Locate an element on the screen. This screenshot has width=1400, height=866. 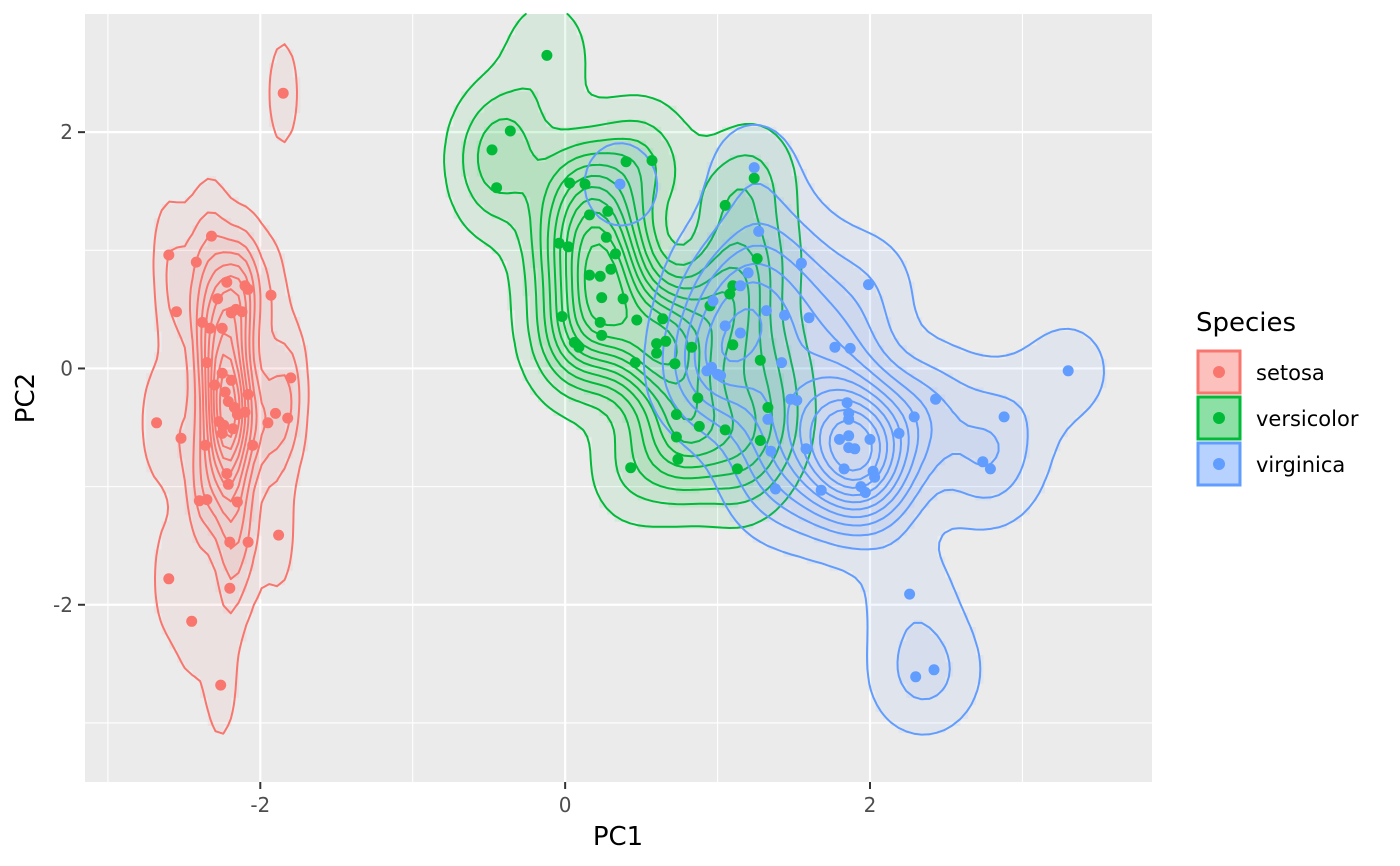
legend: Species setosa versicolor virginica is located at coordinates (1277, 397).